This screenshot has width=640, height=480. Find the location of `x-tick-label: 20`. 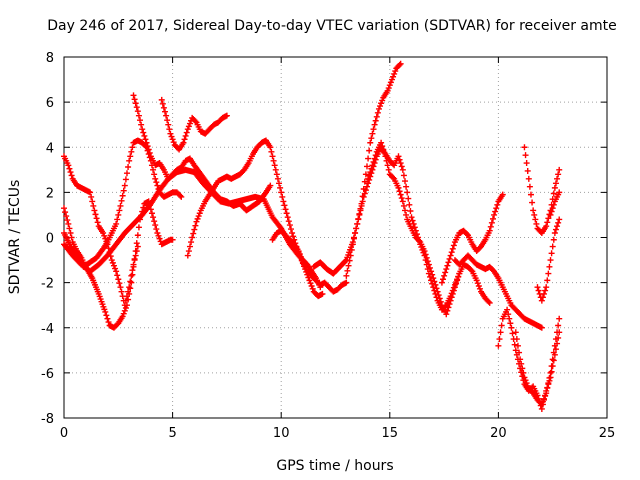

x-tick-label: 20 is located at coordinates (498, 433).